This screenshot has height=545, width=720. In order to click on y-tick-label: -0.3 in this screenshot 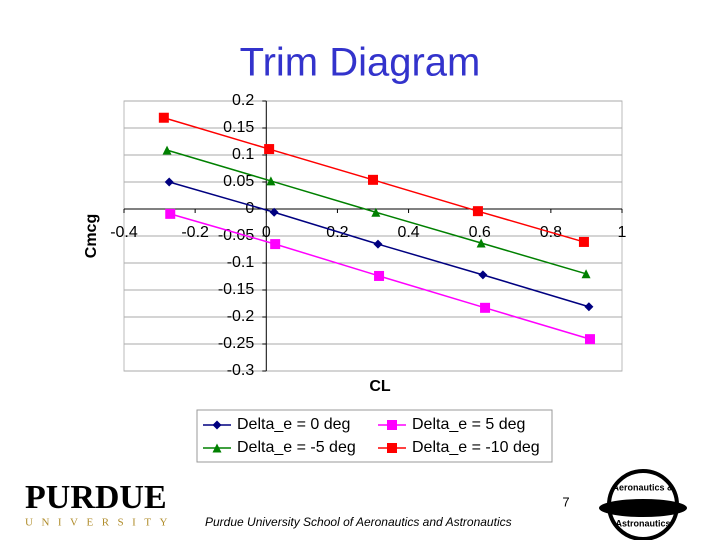, I will do `click(241, 370)`.